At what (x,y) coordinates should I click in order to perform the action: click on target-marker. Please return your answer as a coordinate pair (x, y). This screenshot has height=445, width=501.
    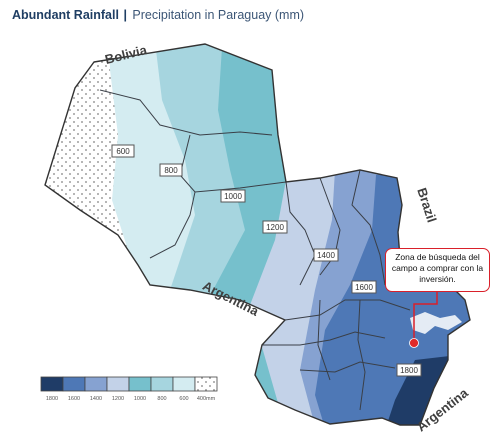
    Looking at the image, I should click on (414, 343).